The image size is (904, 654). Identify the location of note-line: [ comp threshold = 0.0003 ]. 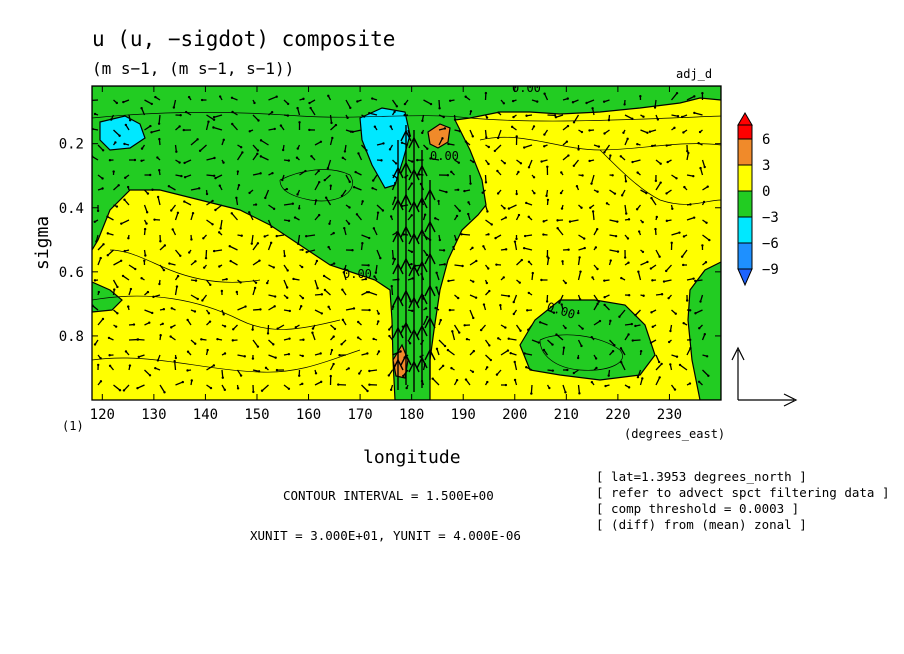
(697, 508).